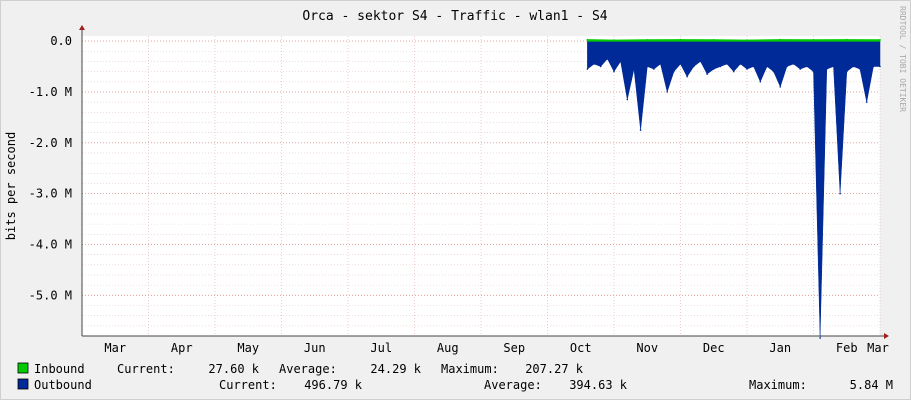  I want to click on x-tick-label: Jul, so click(381, 348).